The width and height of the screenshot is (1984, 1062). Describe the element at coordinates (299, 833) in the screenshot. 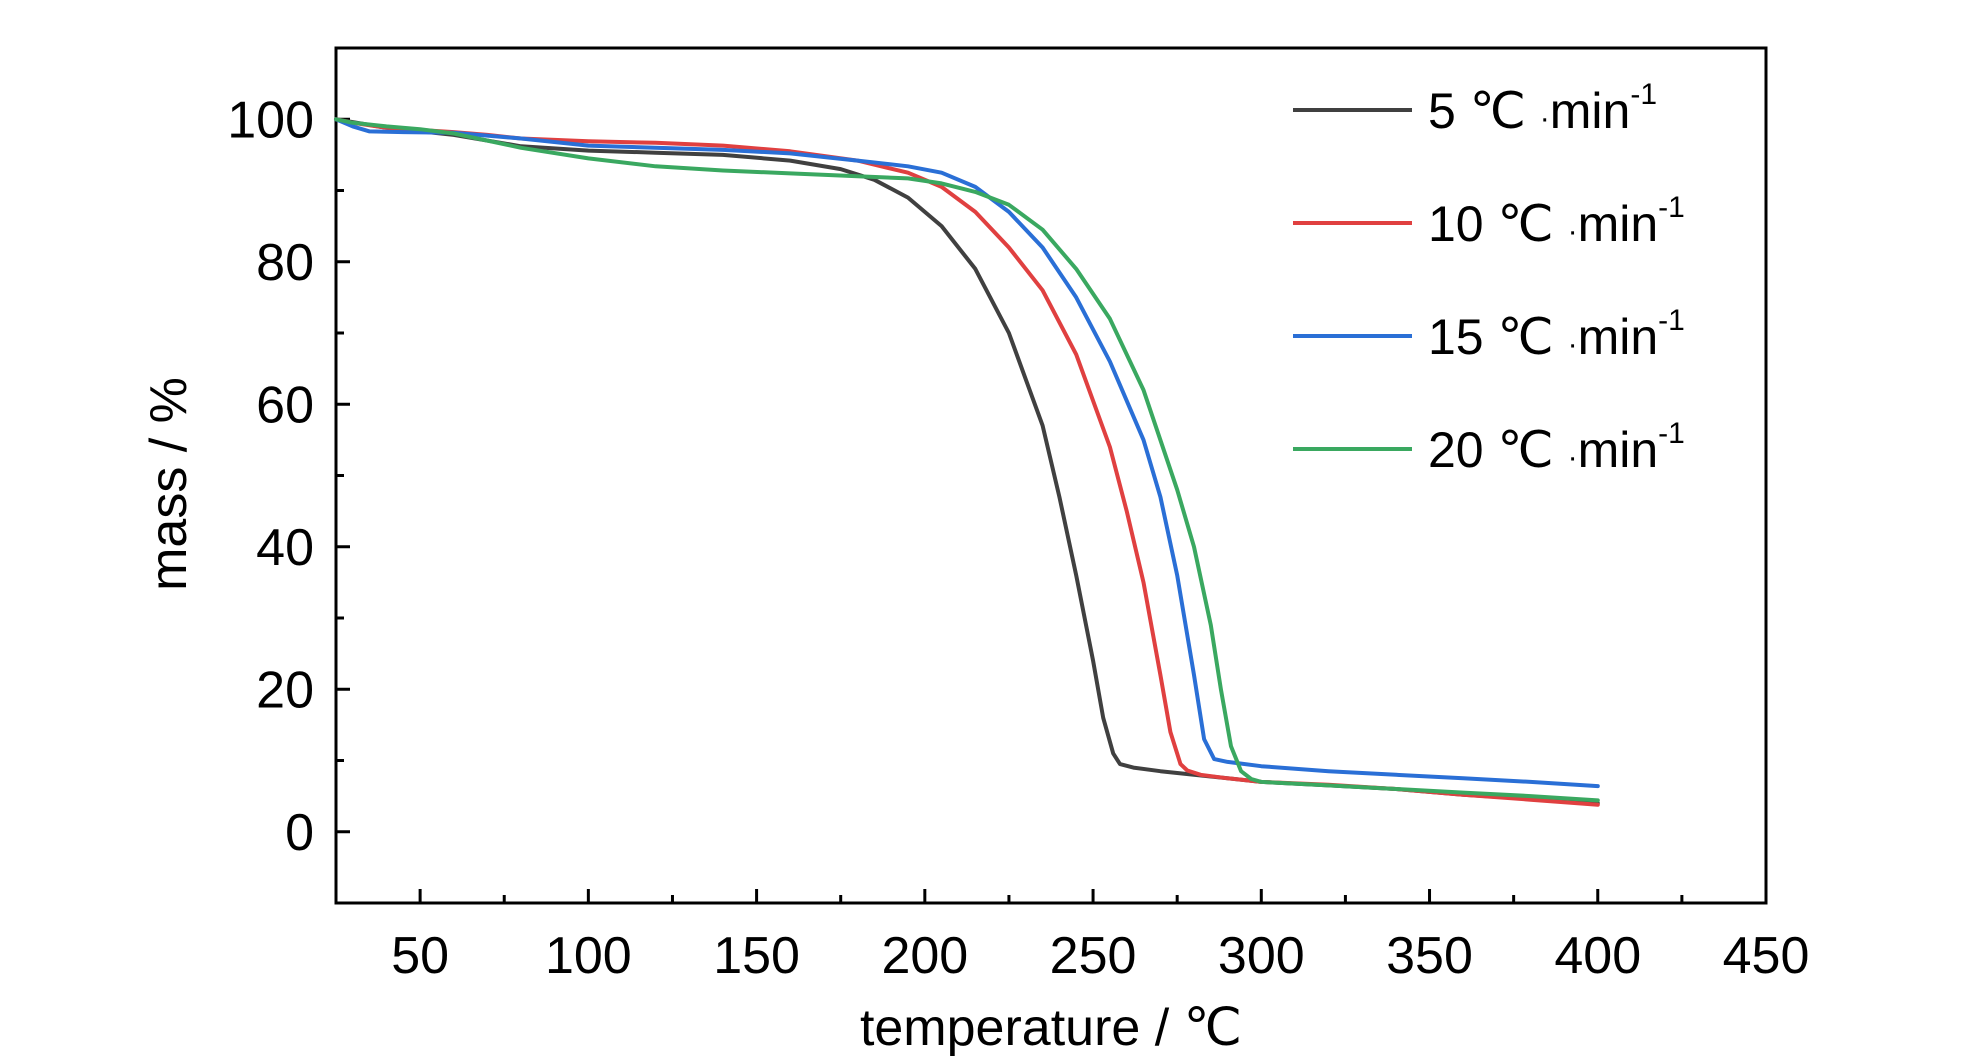

I see `y-tick-label: 0` at that location.